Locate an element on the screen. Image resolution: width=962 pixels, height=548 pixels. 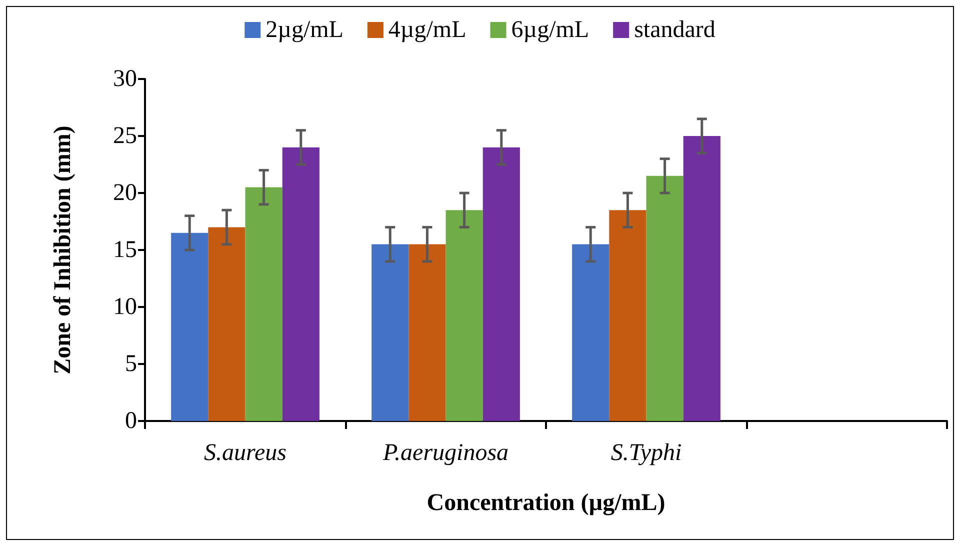
y-tick-label: 15 is located at coordinates (125, 250).